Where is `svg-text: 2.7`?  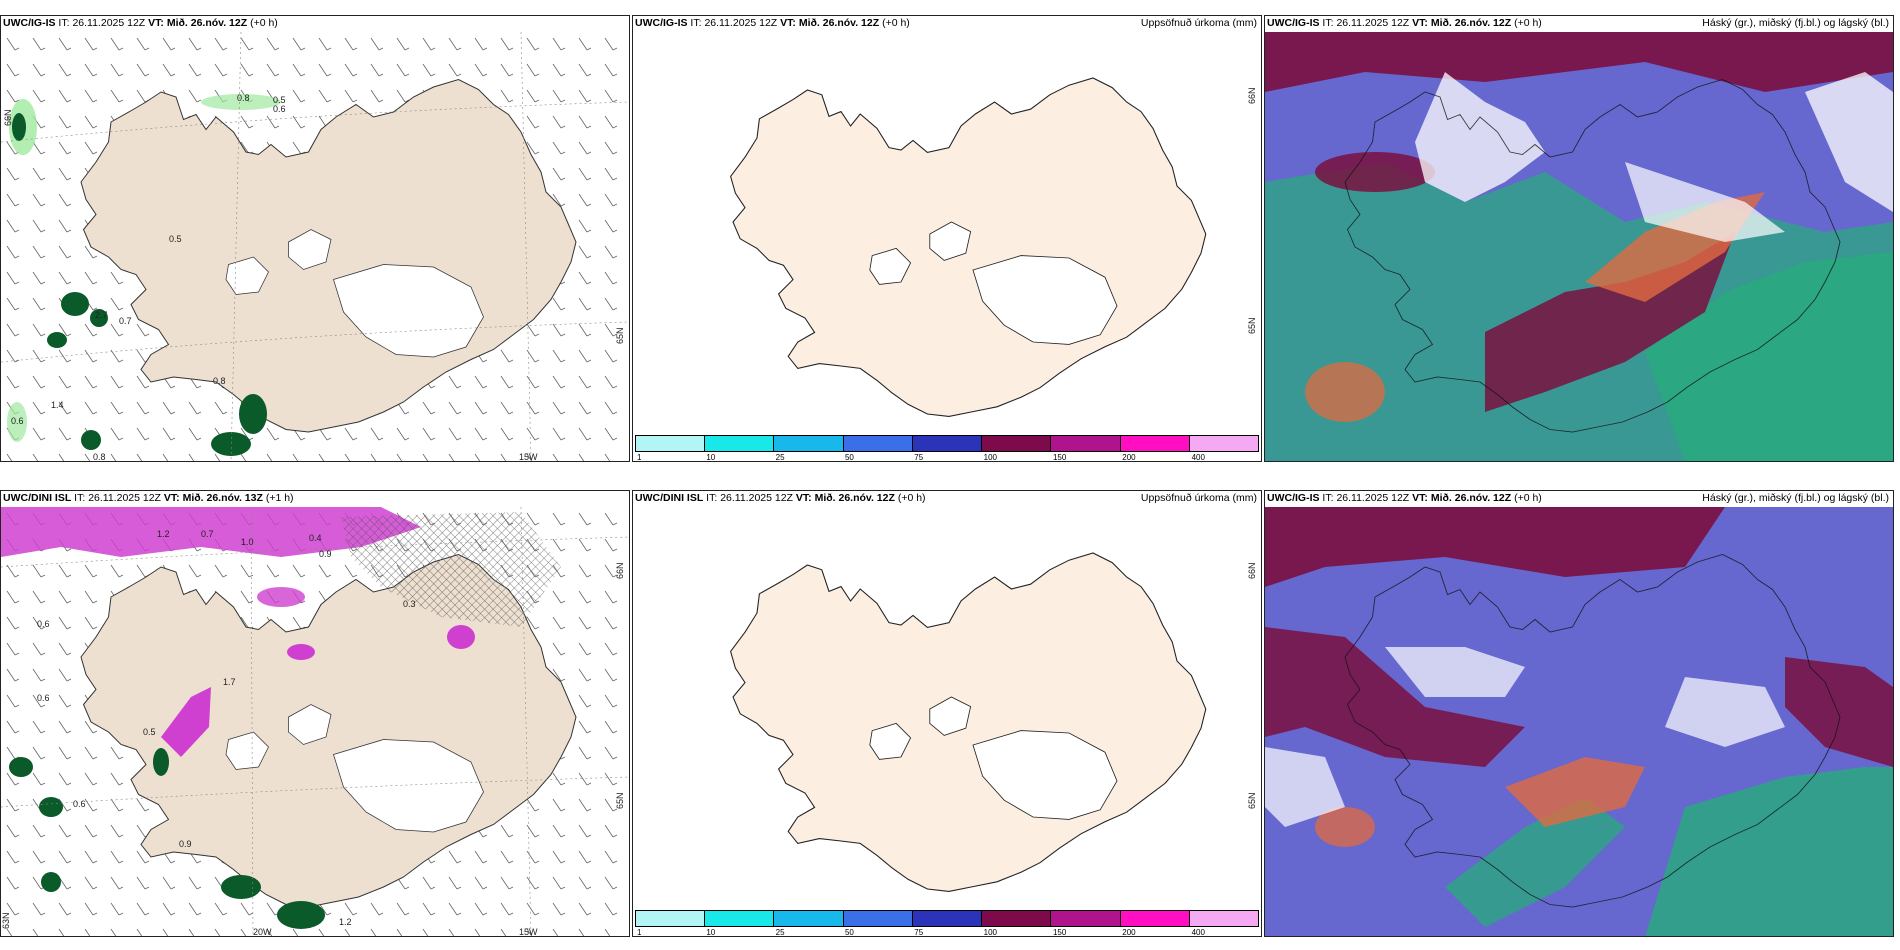
svg-text: 2.7 is located at coordinates (101, 315).